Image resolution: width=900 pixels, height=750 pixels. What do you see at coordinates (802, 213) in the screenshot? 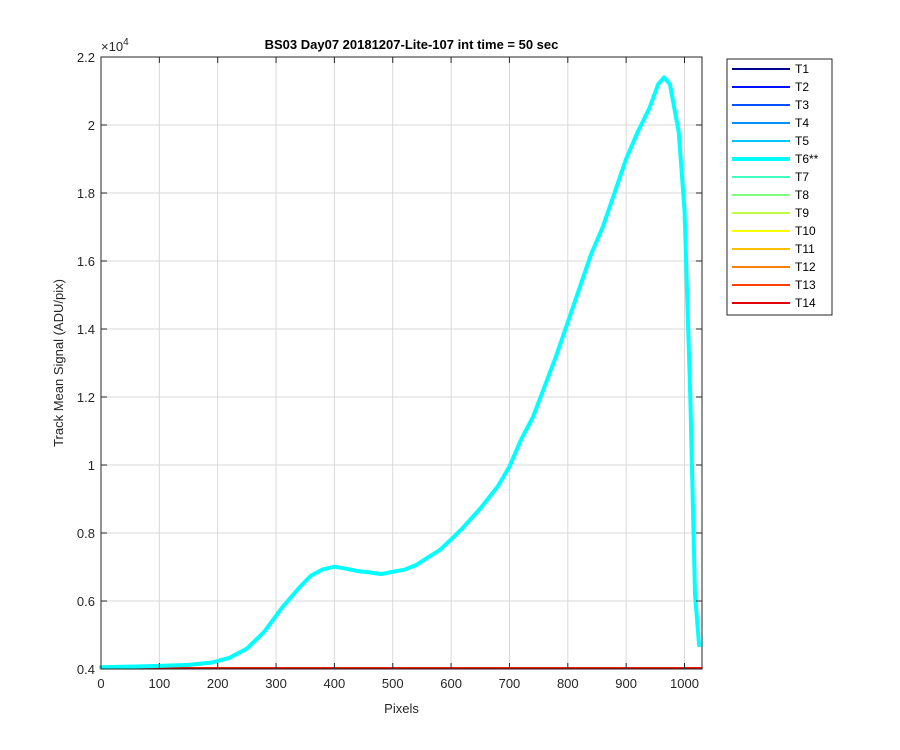
I see `legend-label: T9` at bounding box center [802, 213].